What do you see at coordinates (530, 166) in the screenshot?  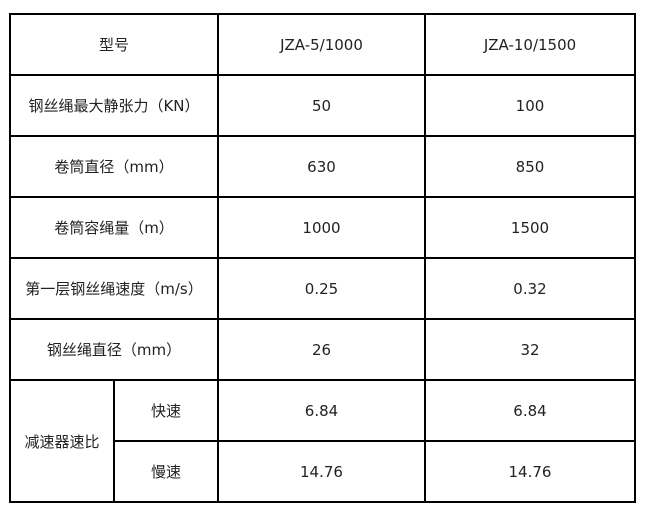 I see `cell: 850` at bounding box center [530, 166].